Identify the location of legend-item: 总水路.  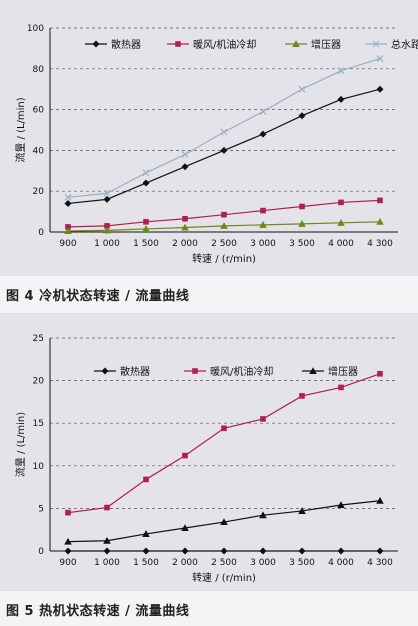
(391, 44).